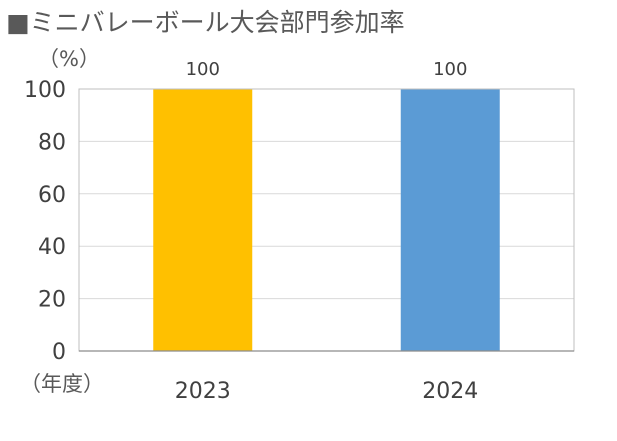 This screenshot has width=617, height=441. Describe the element at coordinates (450, 220) in the screenshot. I see `bar-2024` at that location.